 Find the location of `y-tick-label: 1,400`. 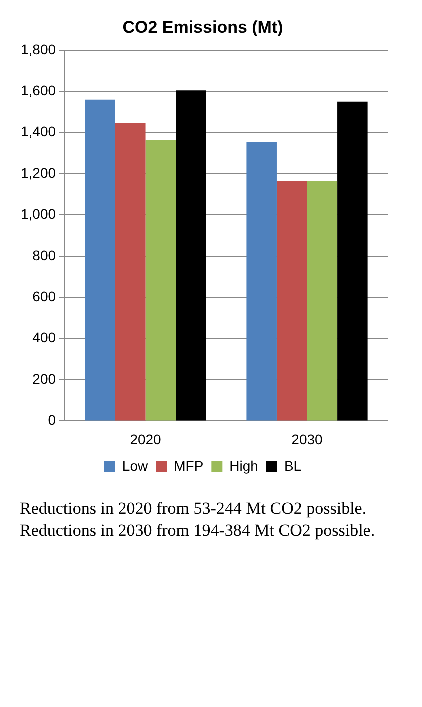

y-tick-label: 1,400 is located at coordinates (38, 132).